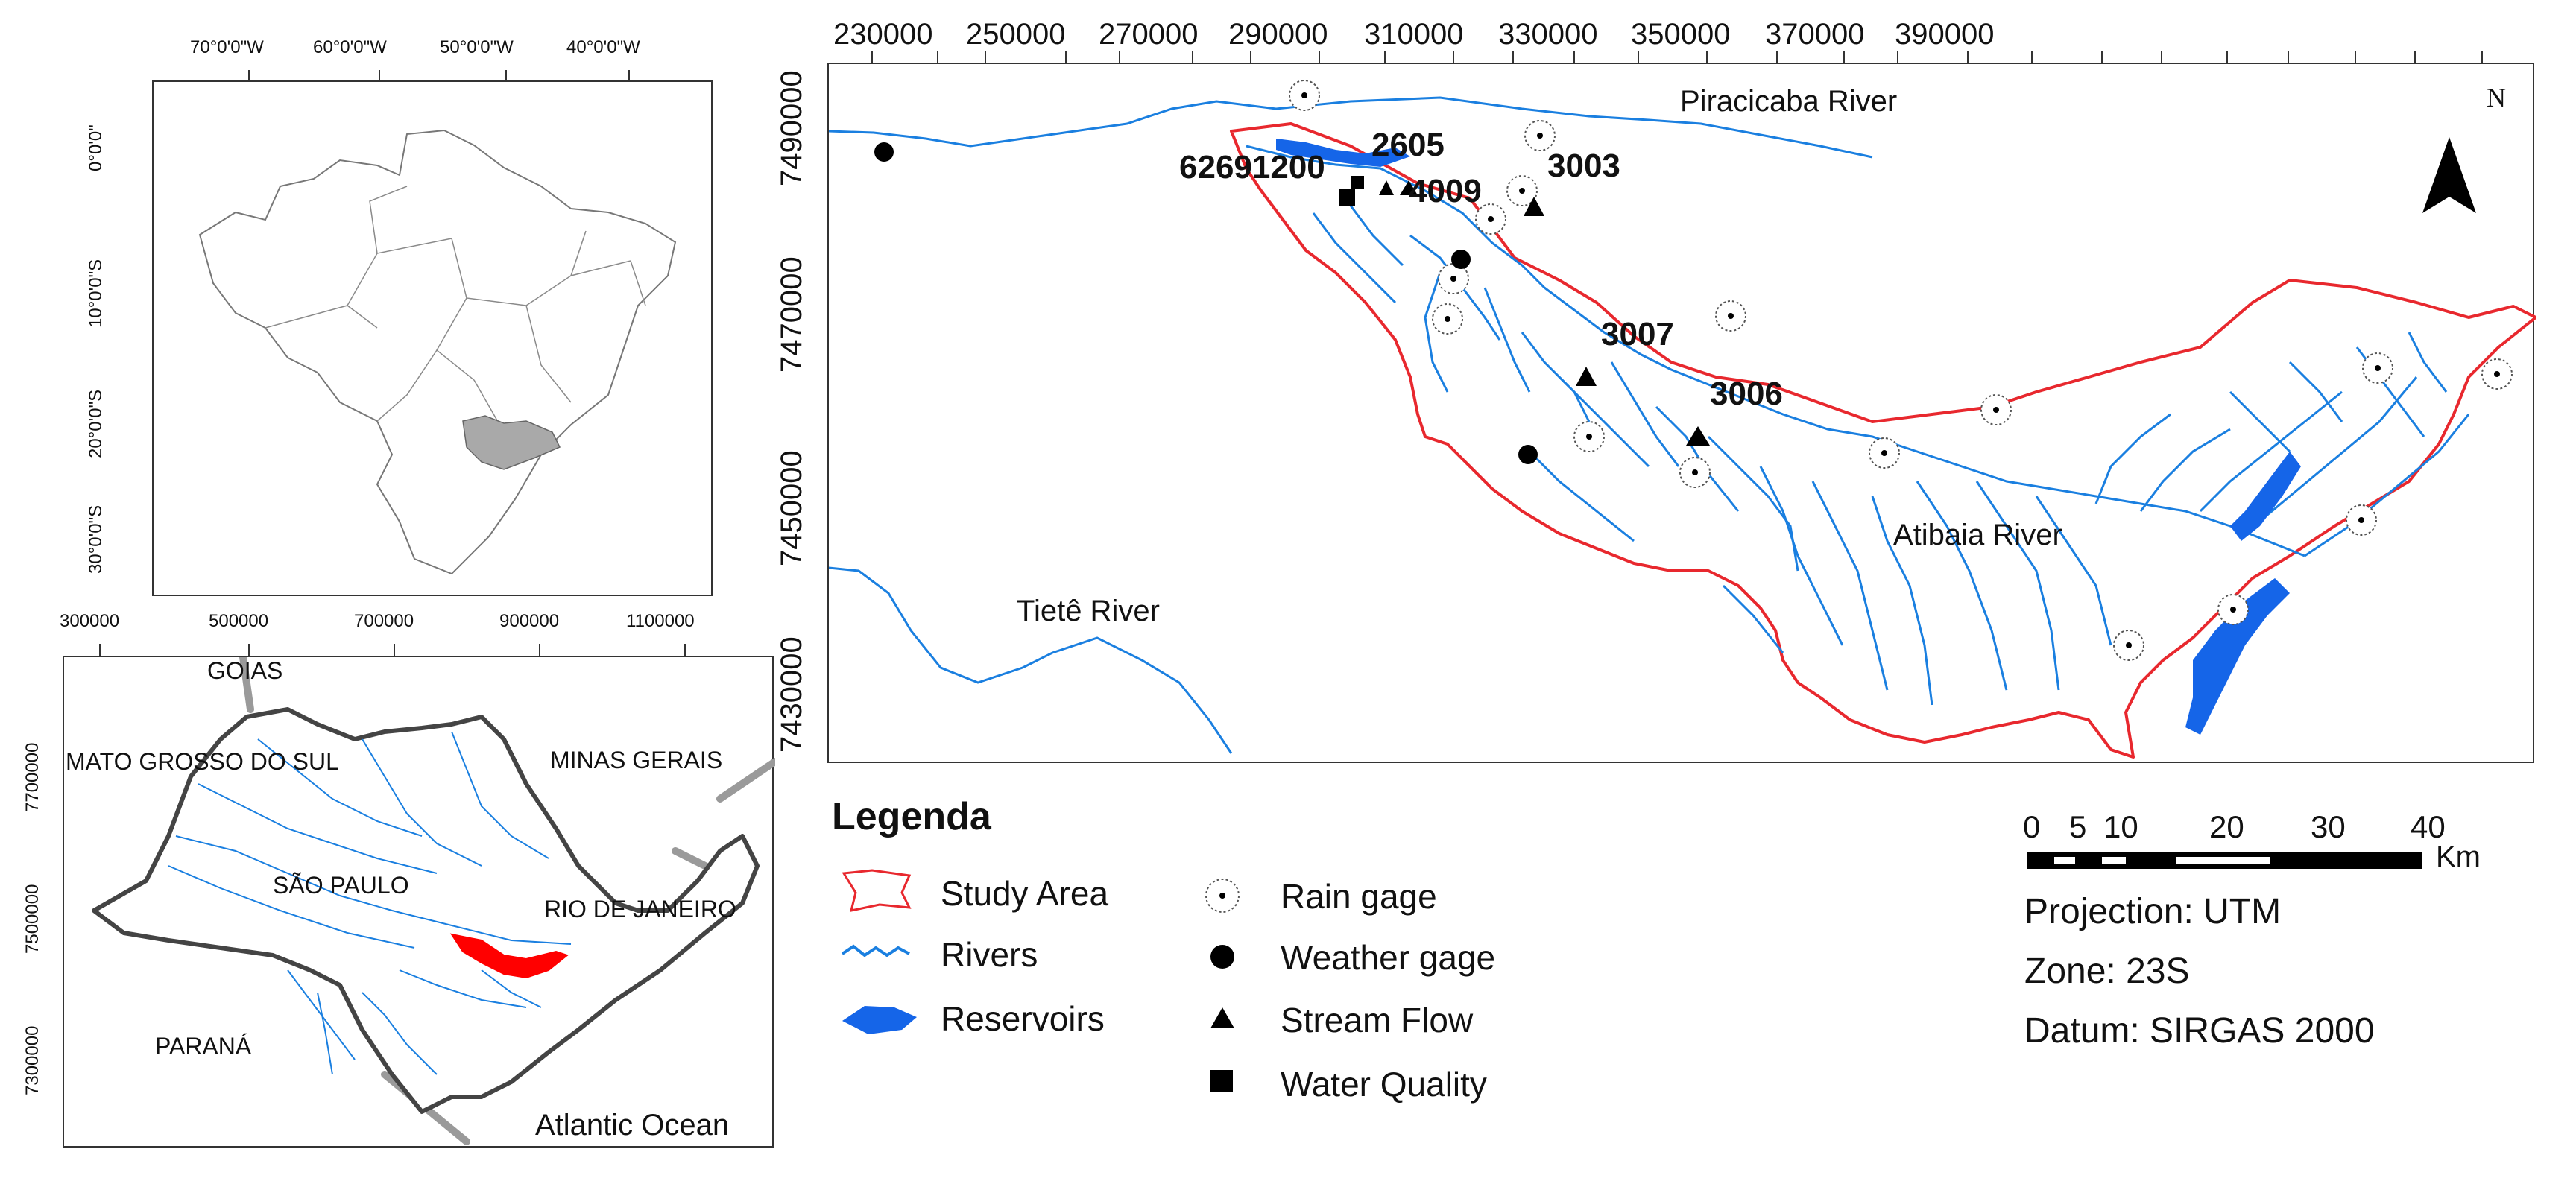 The height and width of the screenshot is (1187, 2576). I want to click on main-x-tick: 350000, so click(1681, 34).